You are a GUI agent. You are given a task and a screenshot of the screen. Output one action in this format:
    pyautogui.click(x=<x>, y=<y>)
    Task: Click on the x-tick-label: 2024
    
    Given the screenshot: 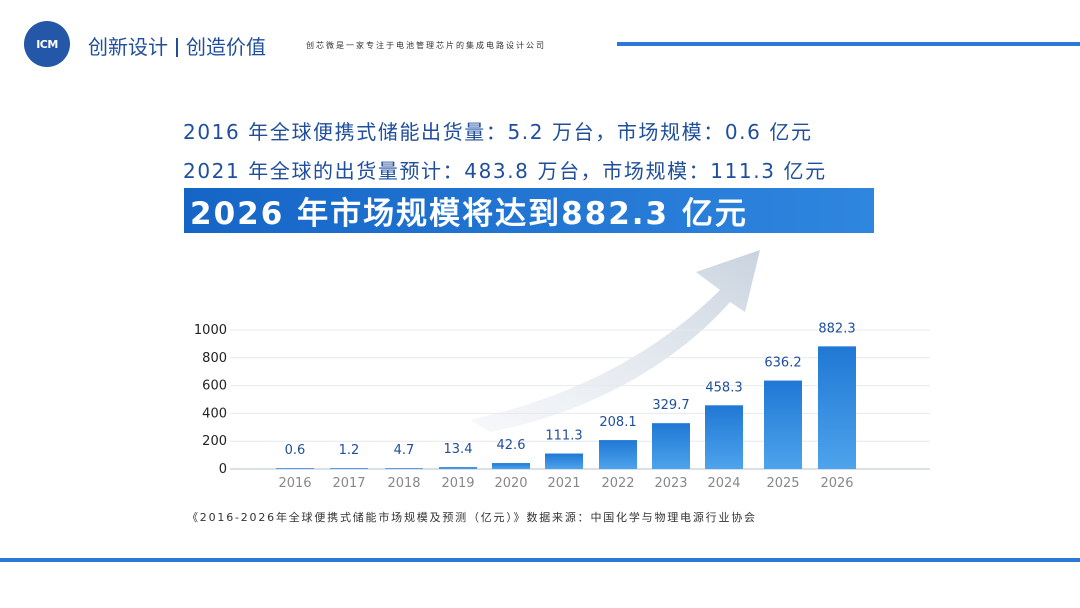 What is the action you would take?
    pyautogui.click(x=723, y=483)
    